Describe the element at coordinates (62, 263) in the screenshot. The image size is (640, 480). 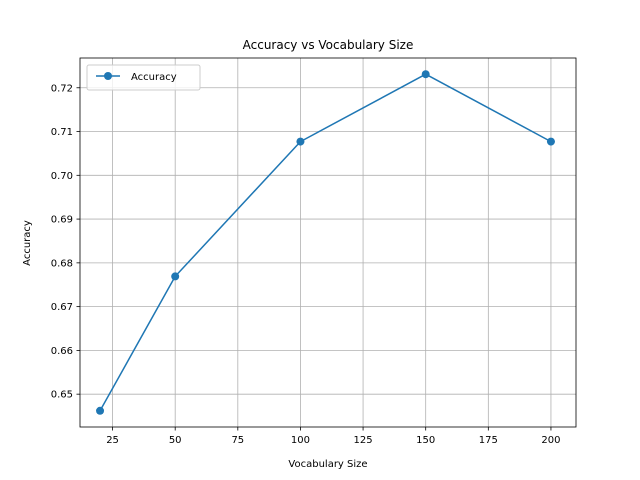
I see `y-tick-label: 0.68` at that location.